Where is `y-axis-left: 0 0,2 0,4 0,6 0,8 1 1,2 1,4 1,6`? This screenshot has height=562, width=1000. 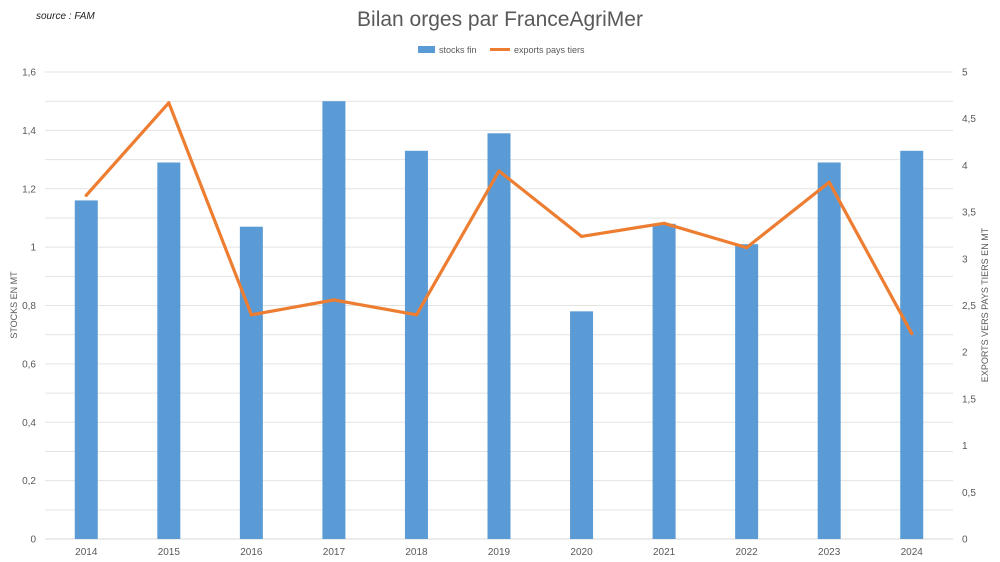 y-axis-left: 0 0,2 0,4 0,6 0,8 1 1,2 1,4 1,6 is located at coordinates (29, 307).